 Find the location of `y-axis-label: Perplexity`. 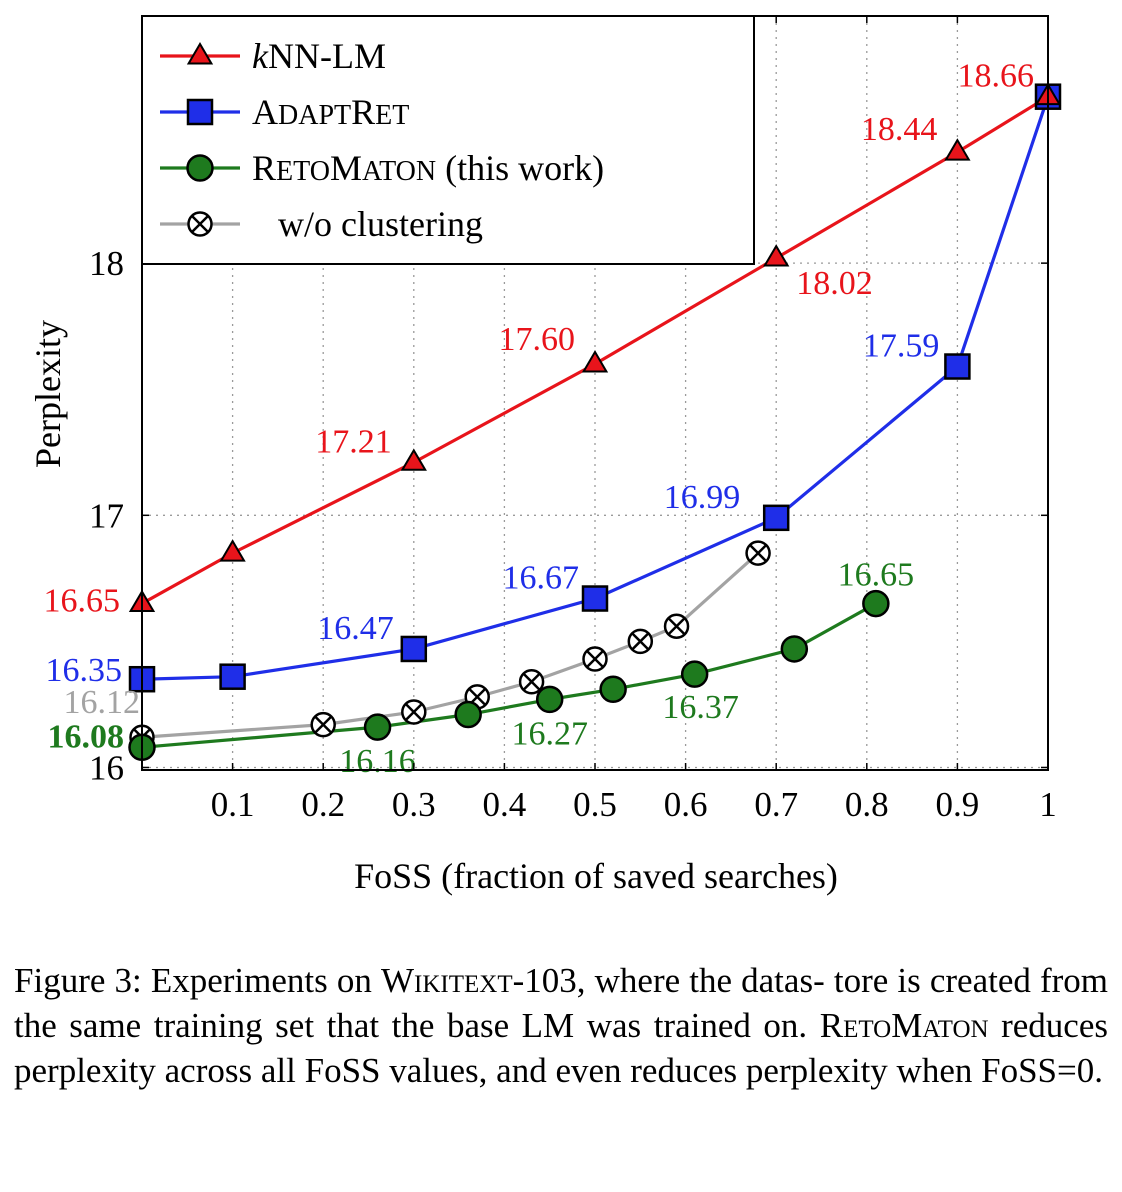

y-axis-label: Perplexity is located at coordinates (48, 394).